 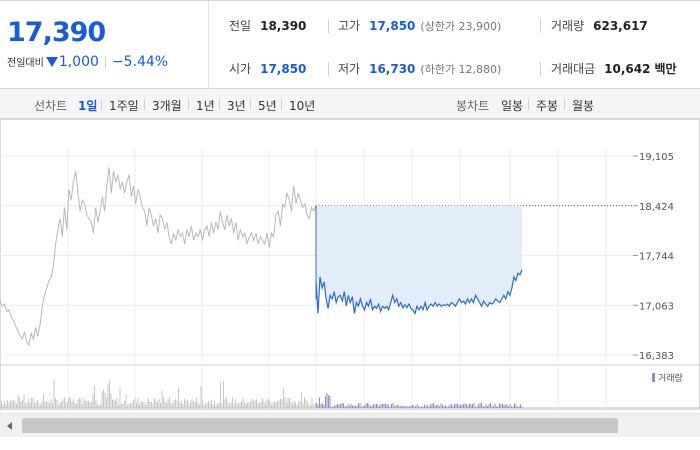 I want to click on stat-value: 17,850, so click(x=392, y=26).